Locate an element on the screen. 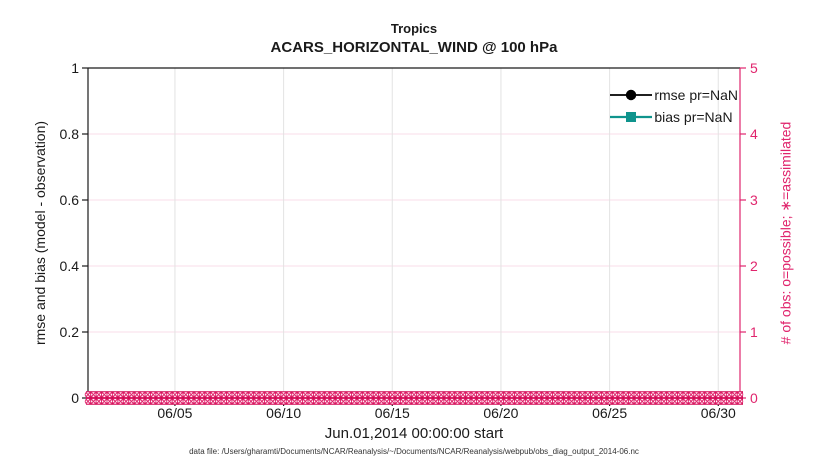 This screenshot has width=830, height=470. legend-label-rmse: rmse pr=NaN is located at coordinates (696, 95).